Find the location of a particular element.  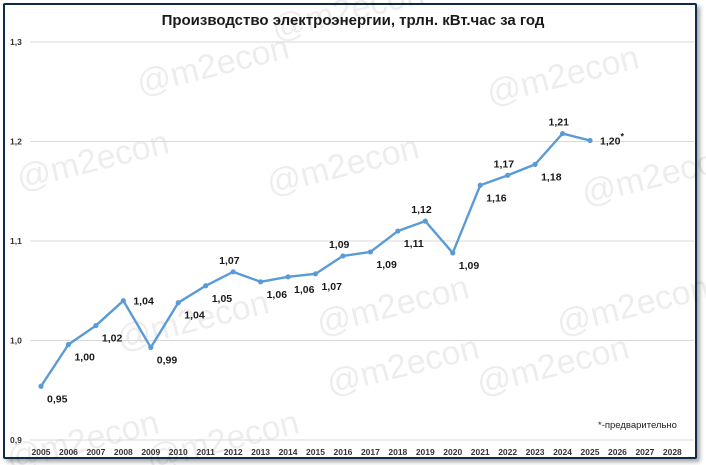

data-label: 1,05 is located at coordinates (222, 299).